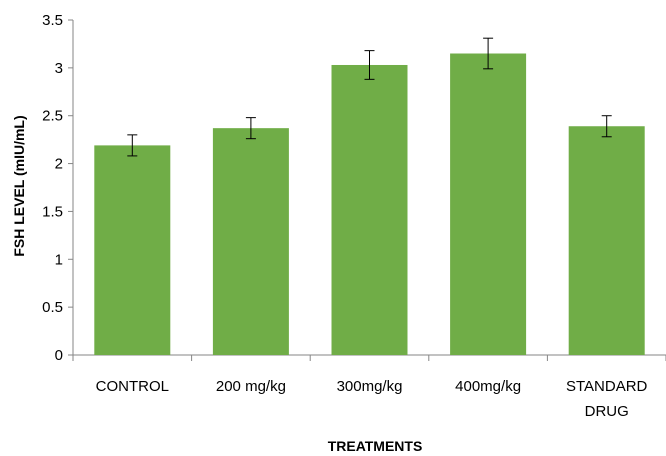 The height and width of the screenshot is (456, 666). What do you see at coordinates (375, 446) in the screenshot?
I see `x-axis-title: TREATMENTS` at bounding box center [375, 446].